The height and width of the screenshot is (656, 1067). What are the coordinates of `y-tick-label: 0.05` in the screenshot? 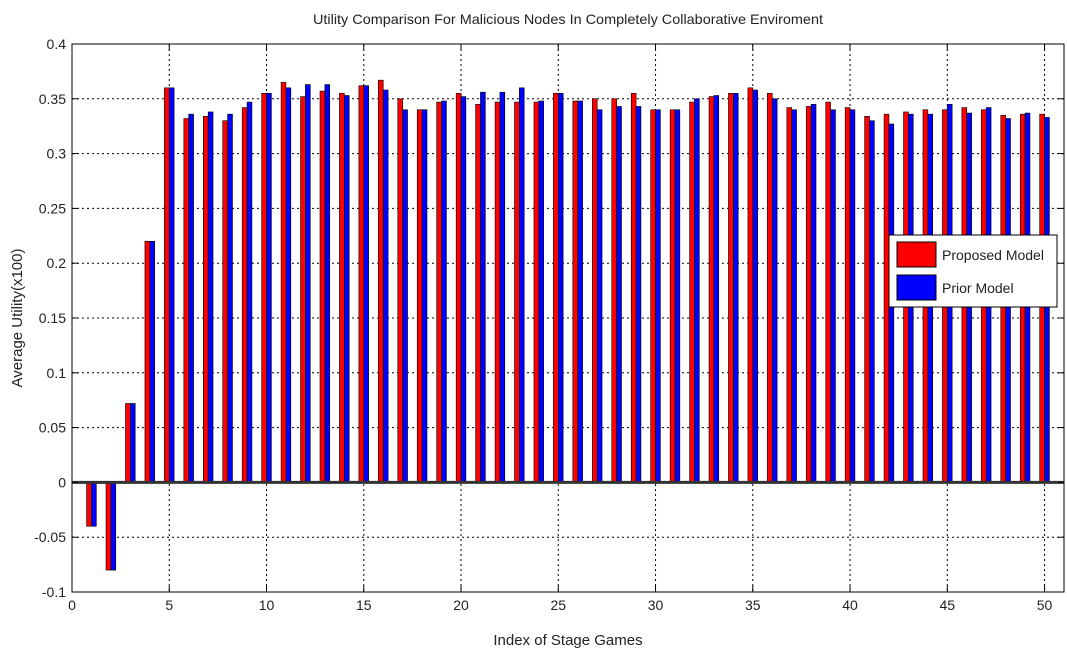 It's located at (52, 428).